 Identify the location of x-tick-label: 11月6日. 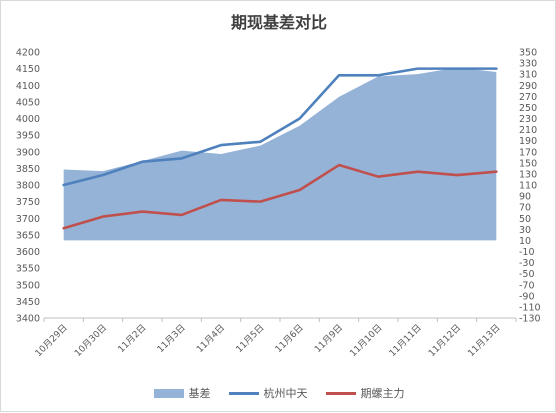
(289, 338).